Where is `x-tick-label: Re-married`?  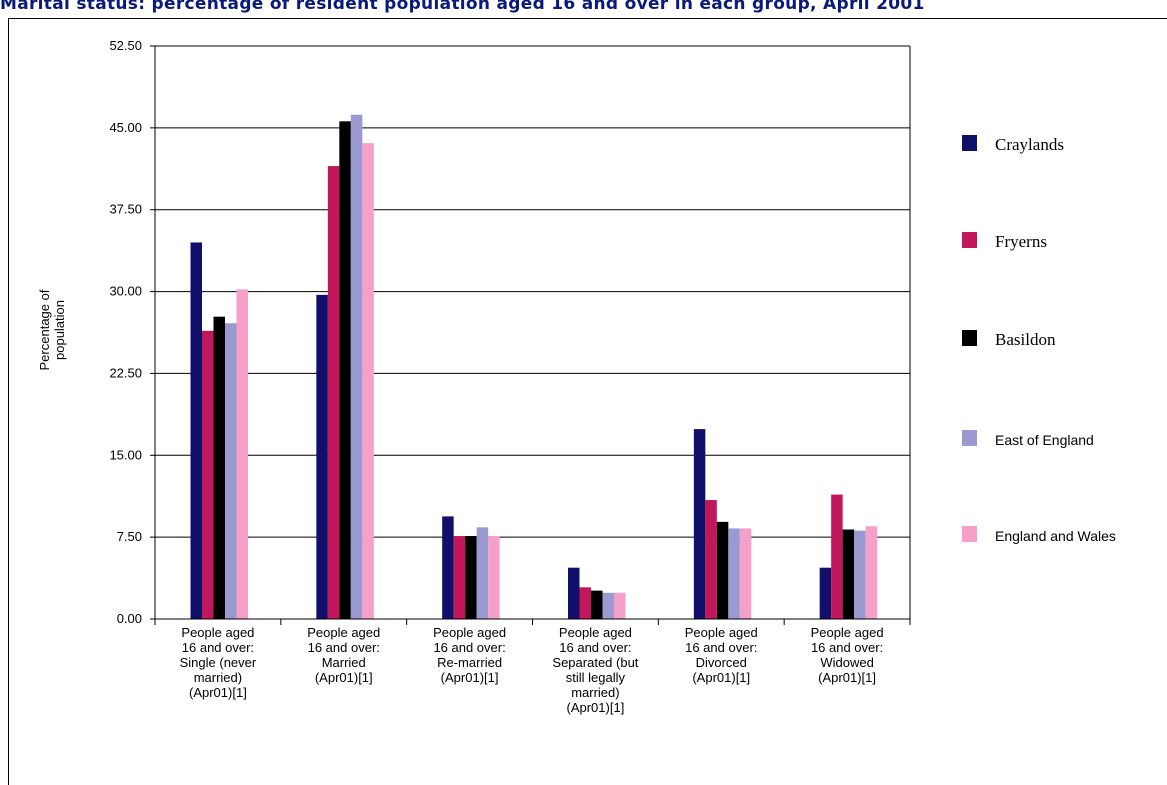 x-tick-label: Re-married is located at coordinates (469, 662).